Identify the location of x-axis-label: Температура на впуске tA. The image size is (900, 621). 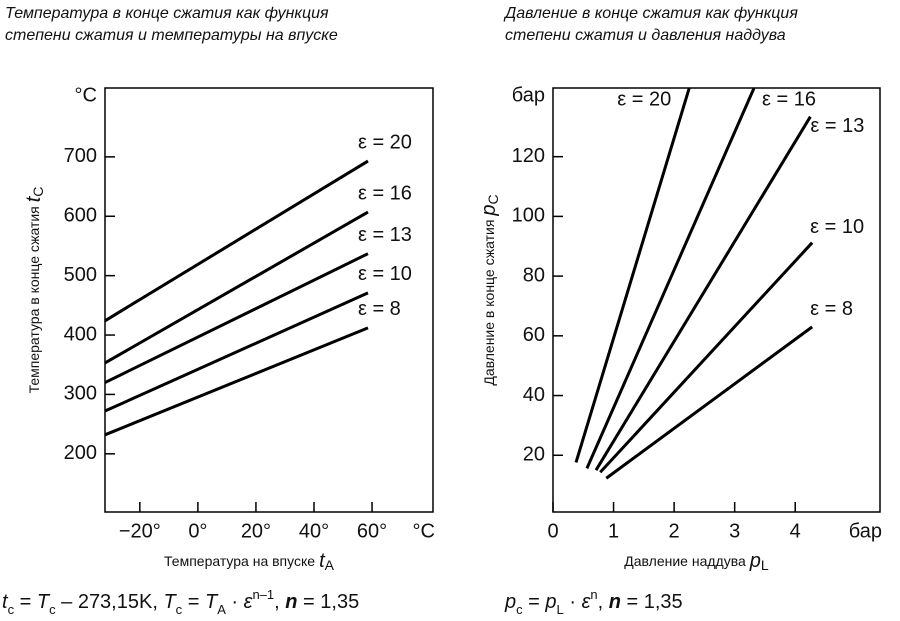
(249, 561).